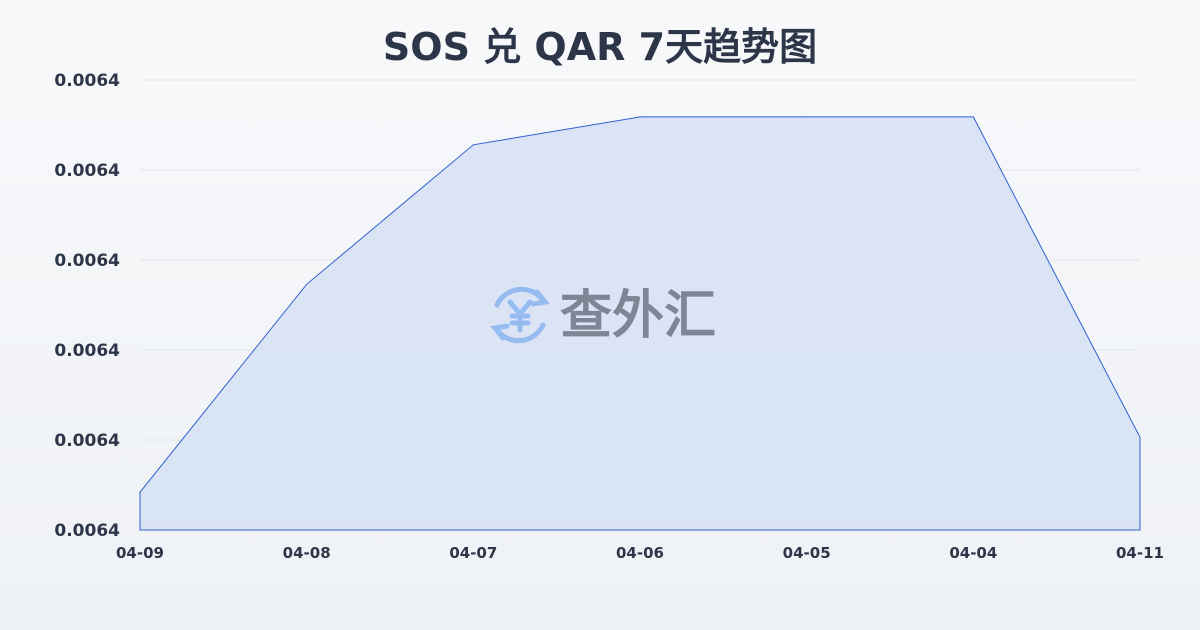 The width and height of the screenshot is (1200, 630). Describe the element at coordinates (807, 553) in the screenshot. I see `x-tick-label: 04-05` at that location.